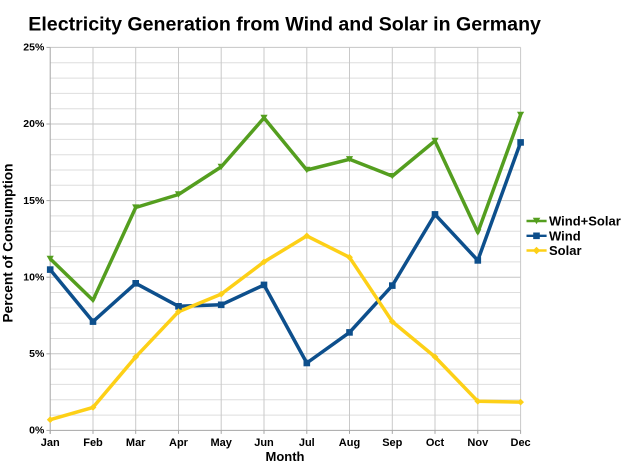 The image size is (623, 467). What do you see at coordinates (50, 443) in the screenshot?
I see `svg-text: Jan` at bounding box center [50, 443].